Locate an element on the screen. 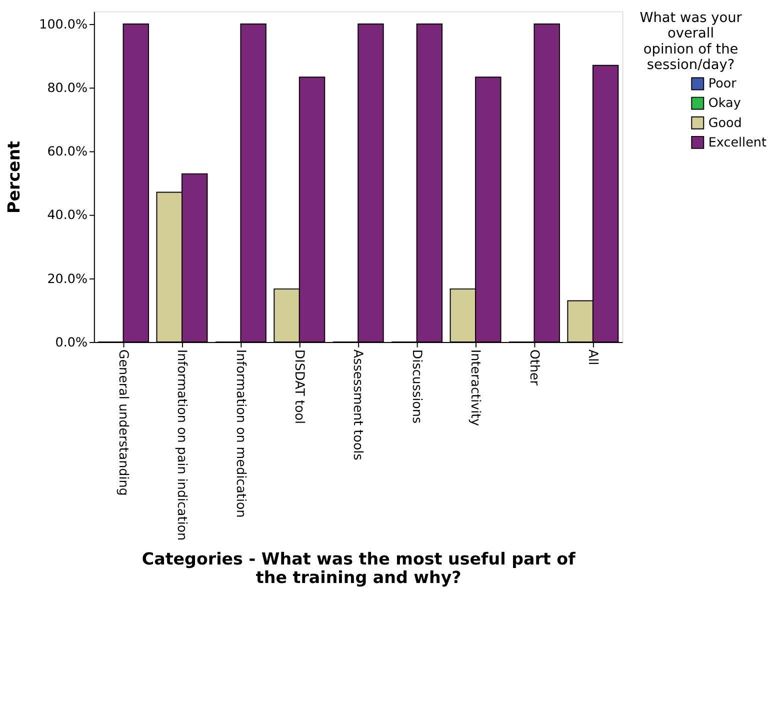 This screenshot has height=713, width=772. y-tick-label: 100.0% is located at coordinates (63, 24).